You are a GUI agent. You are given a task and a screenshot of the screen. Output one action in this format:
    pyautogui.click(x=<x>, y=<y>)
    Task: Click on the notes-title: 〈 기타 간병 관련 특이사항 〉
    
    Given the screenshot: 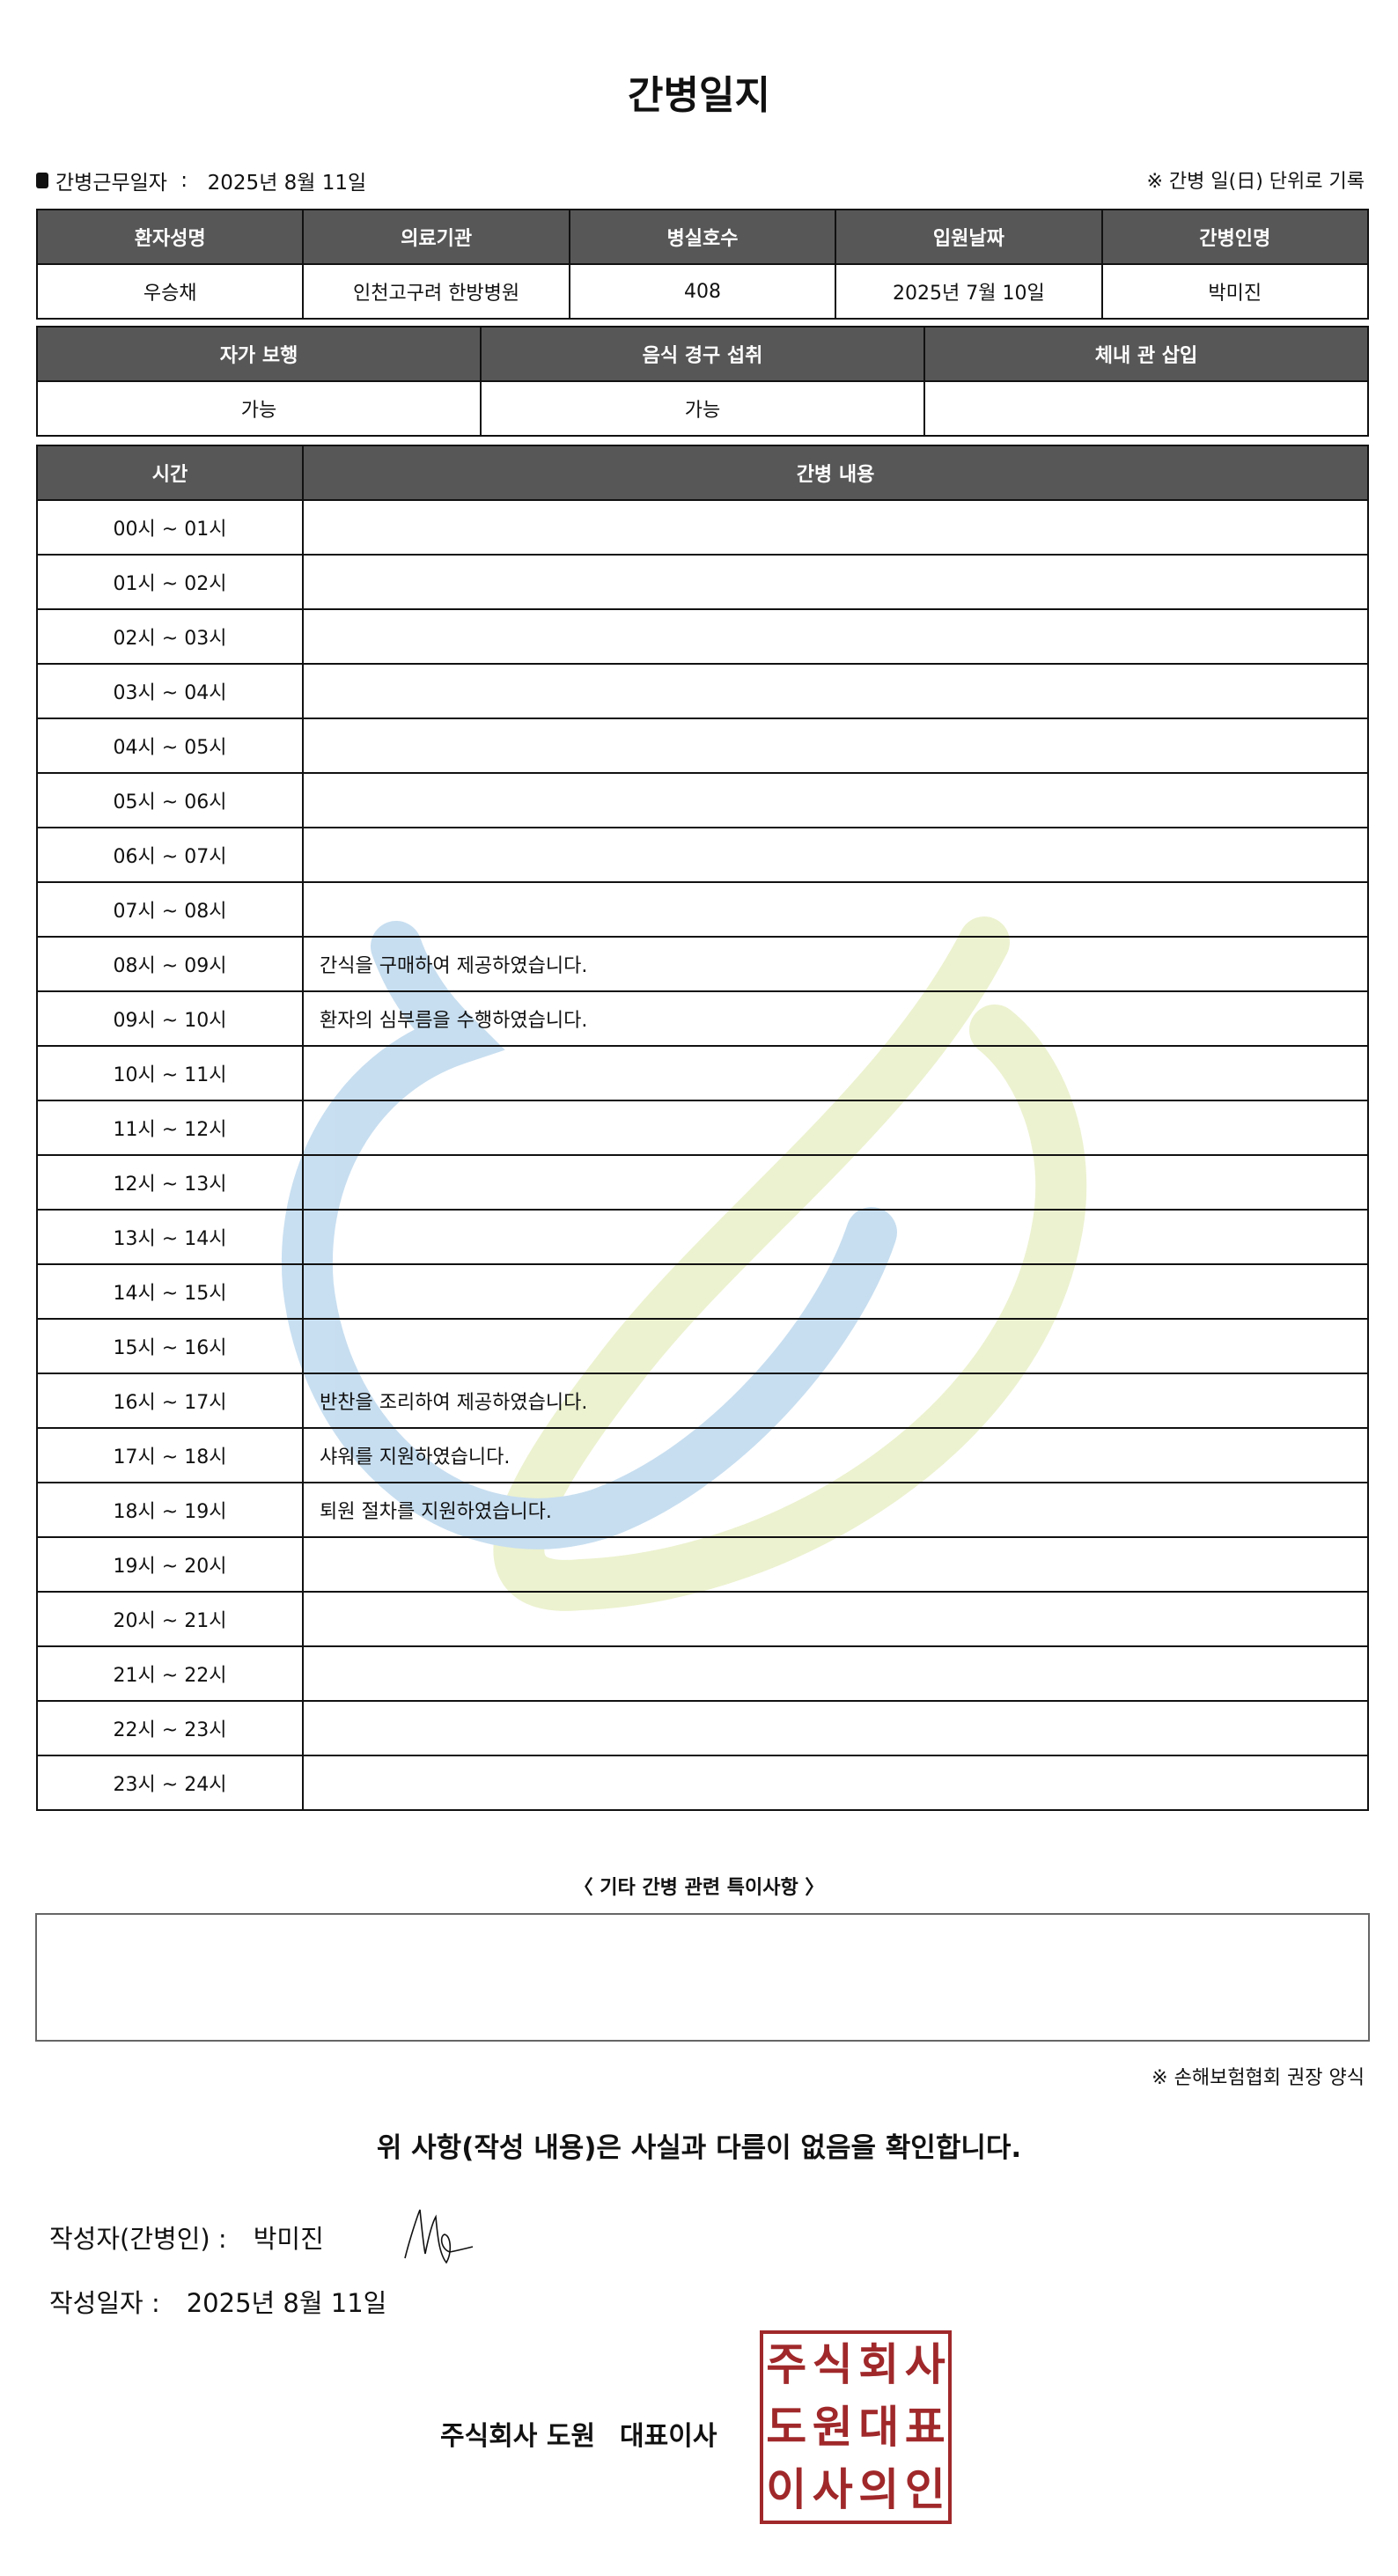 What is the action you would take?
    pyautogui.click(x=699, y=1888)
    